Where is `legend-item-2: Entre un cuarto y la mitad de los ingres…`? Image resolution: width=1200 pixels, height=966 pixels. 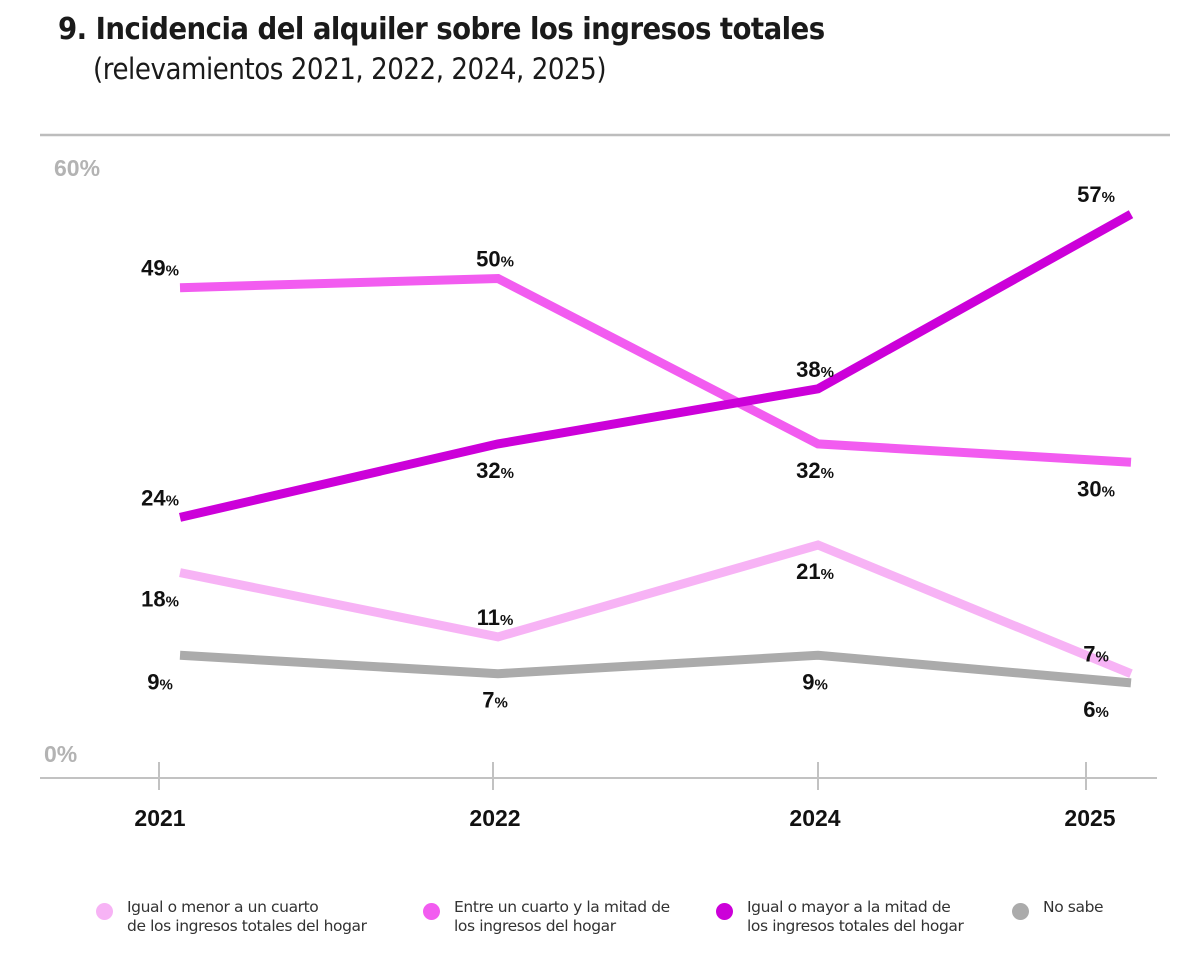 legend-item-2: Entre un cuarto y la mitad de los ingres… is located at coordinates (546, 917).